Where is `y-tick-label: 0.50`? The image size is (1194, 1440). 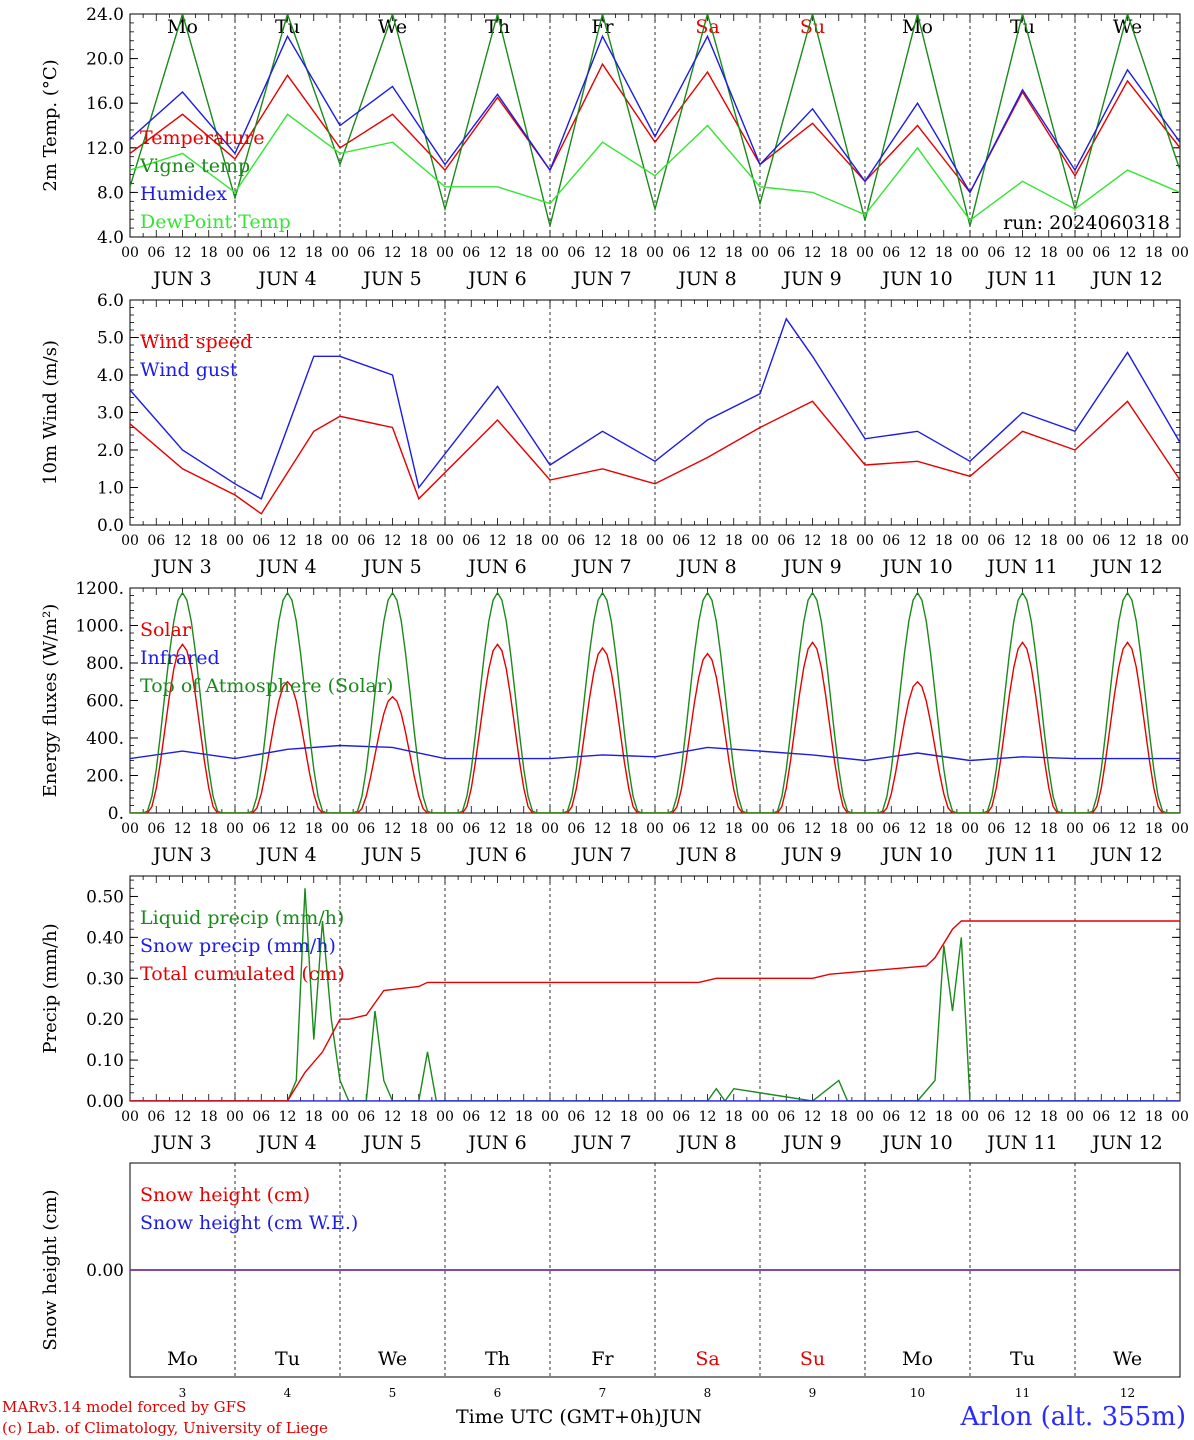 y-tick-label: 0.50 is located at coordinates (105, 897).